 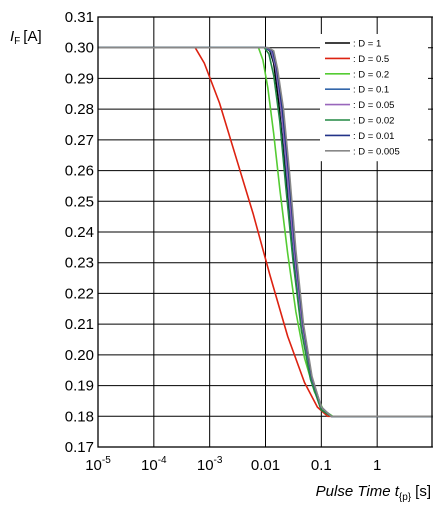 I want to click on legend-label-4: : D = 0.05, so click(x=373, y=105).